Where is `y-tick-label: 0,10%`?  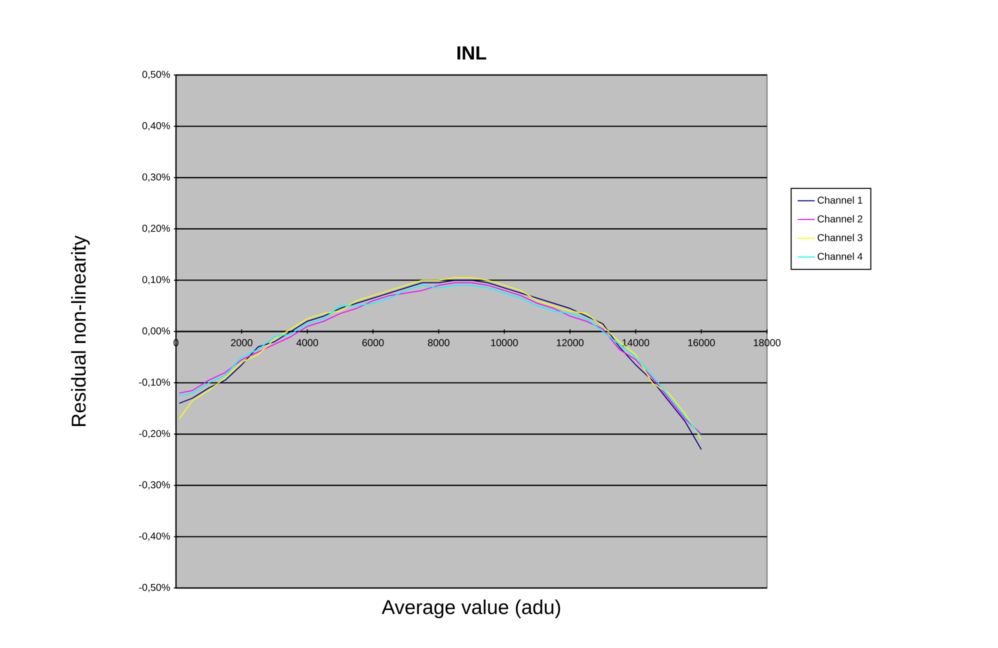
y-tick-label: 0,10% is located at coordinates (156, 280).